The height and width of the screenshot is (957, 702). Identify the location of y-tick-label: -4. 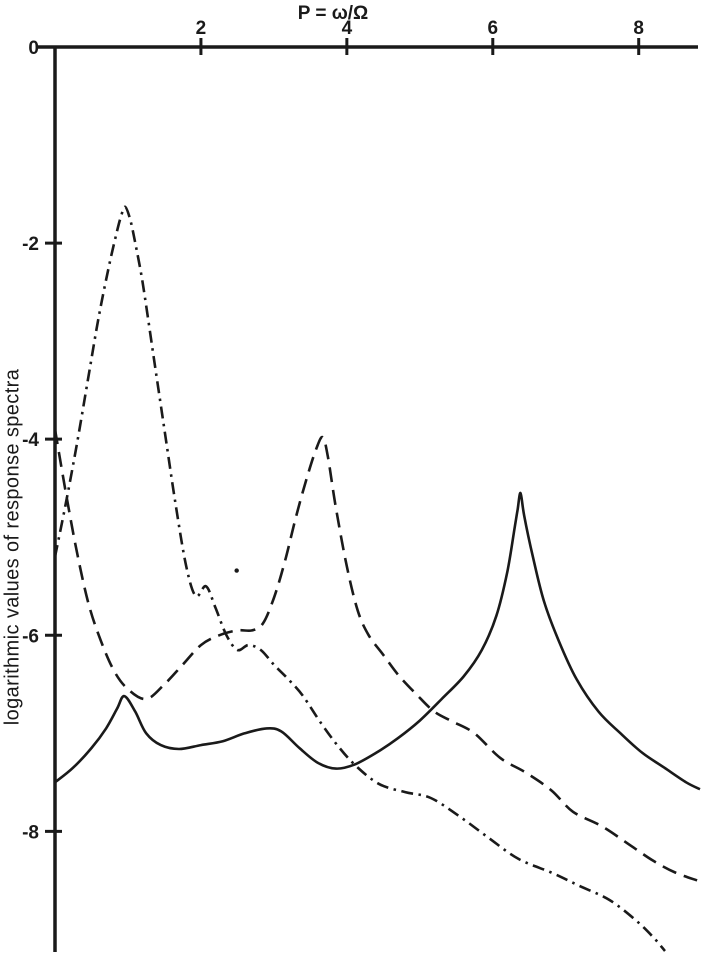
(30, 440).